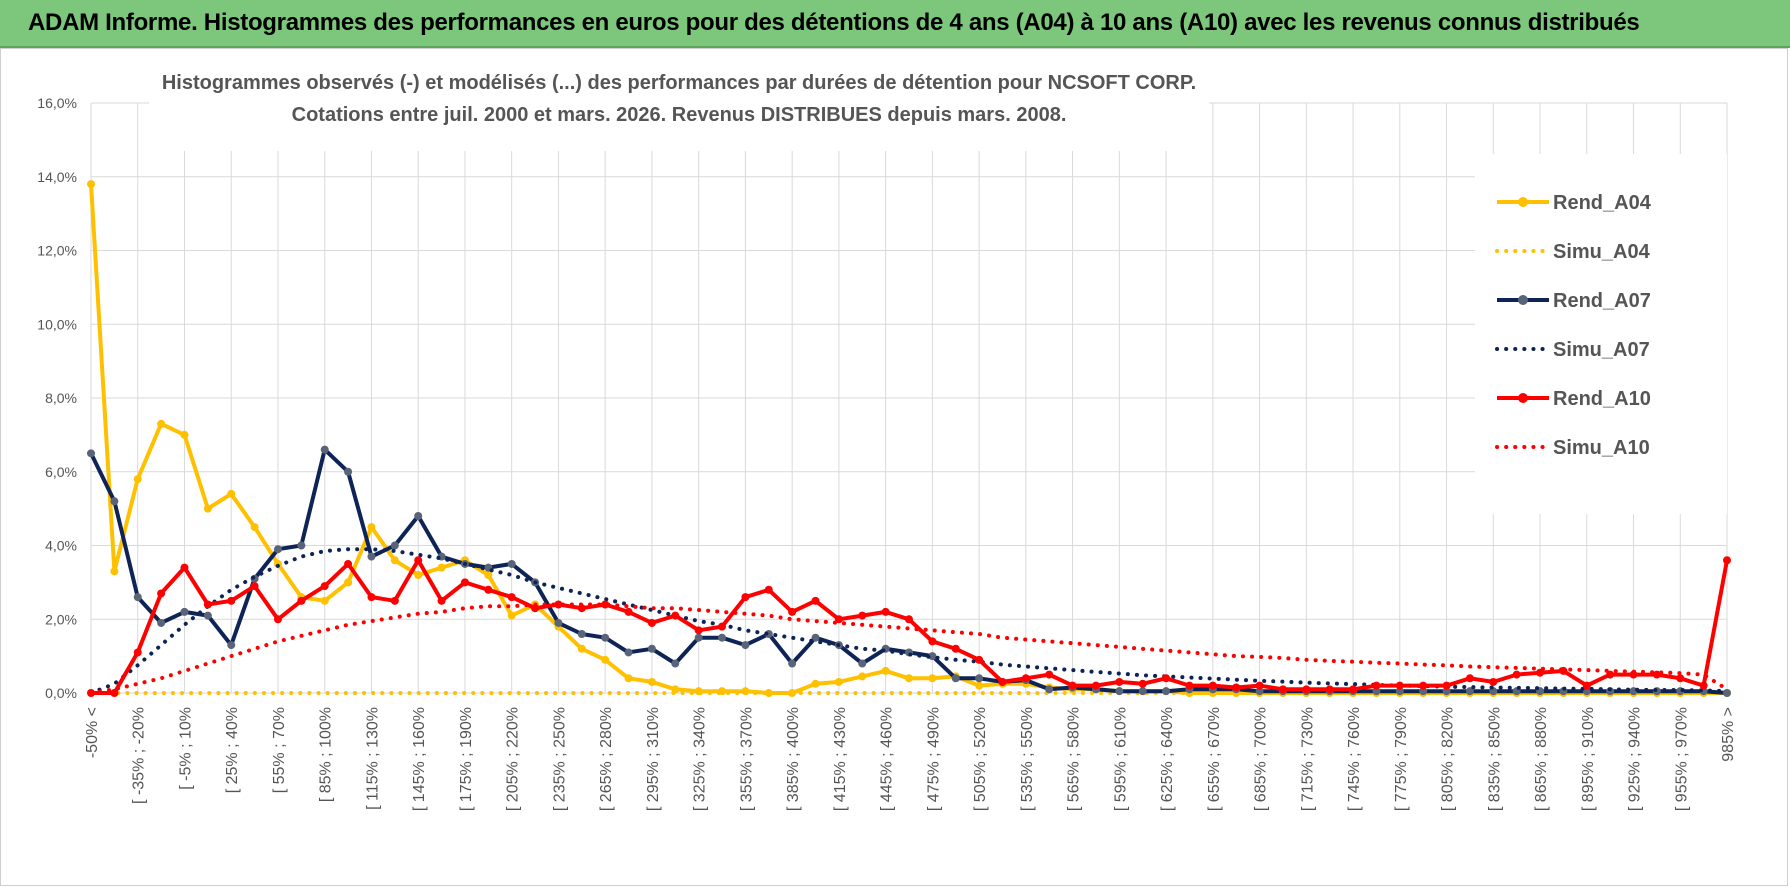  Describe the element at coordinates (1401, 759) in the screenshot. I see `x-tick-label: [ 775% ; 790%` at that location.